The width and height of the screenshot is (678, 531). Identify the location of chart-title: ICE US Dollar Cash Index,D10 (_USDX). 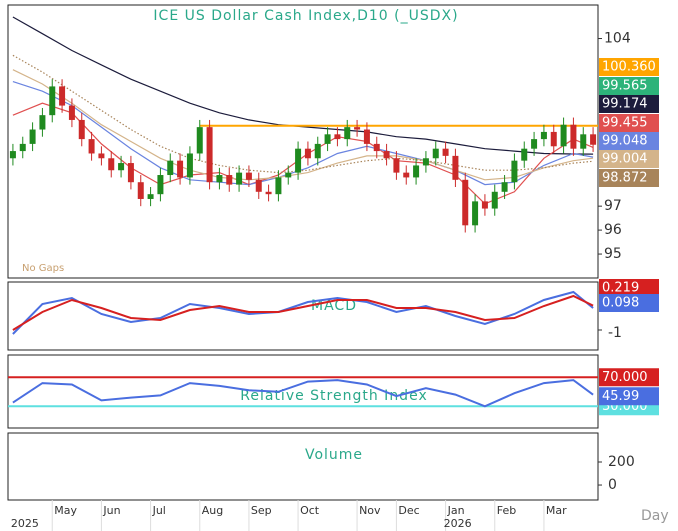
(305, 16).